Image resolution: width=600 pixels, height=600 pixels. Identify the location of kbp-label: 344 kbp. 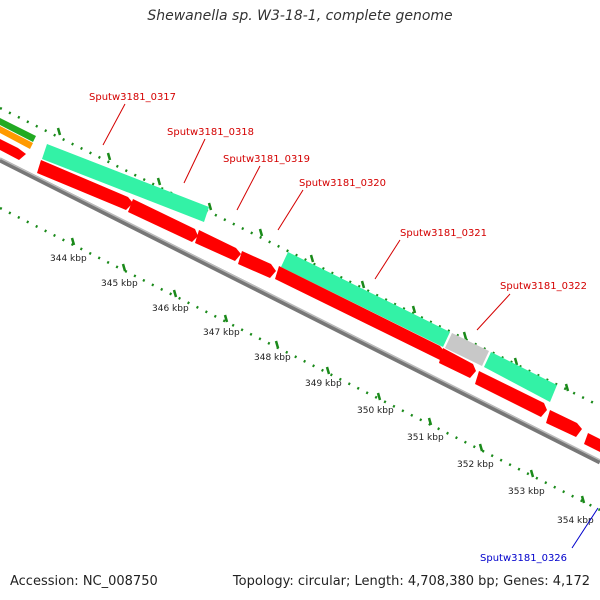
(68, 259).